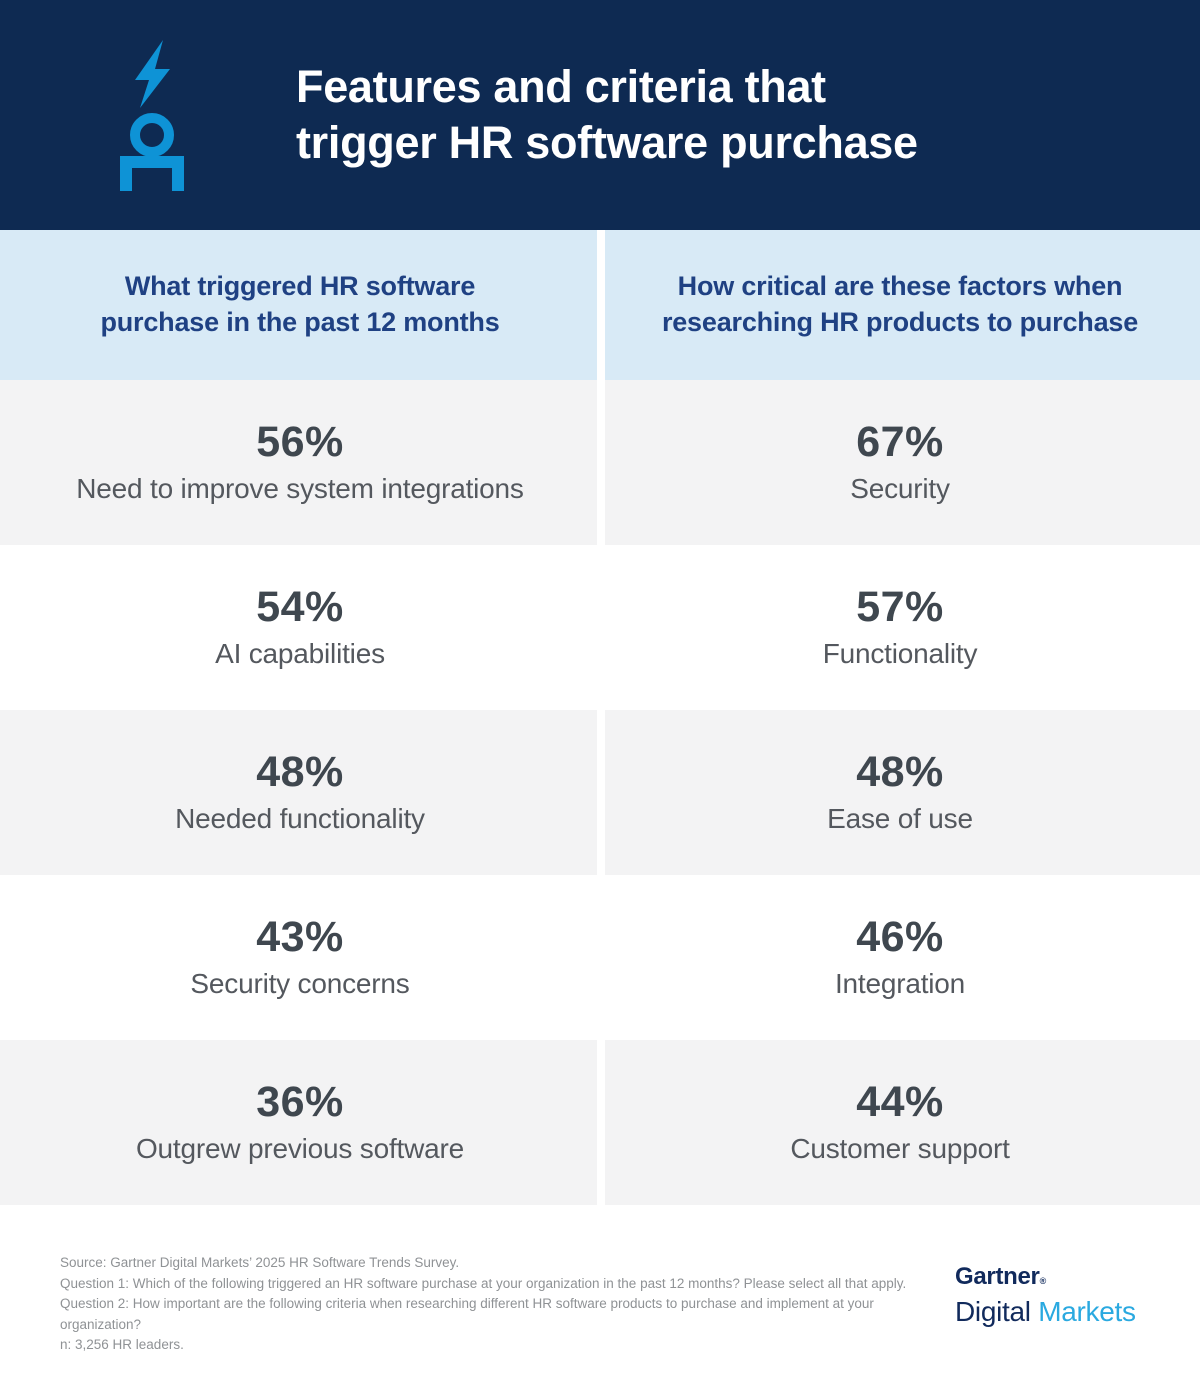  I want to click on right-heading-line1: How critical are these factors when, so click(900, 286).